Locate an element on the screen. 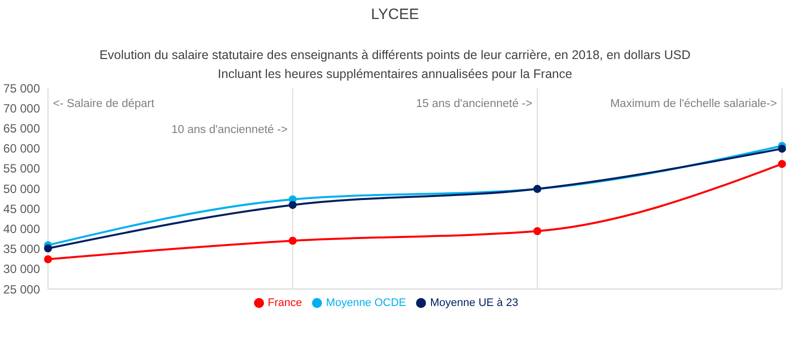 The height and width of the screenshot is (339, 790). y-tick-label: 25 000 is located at coordinates (21, 289).